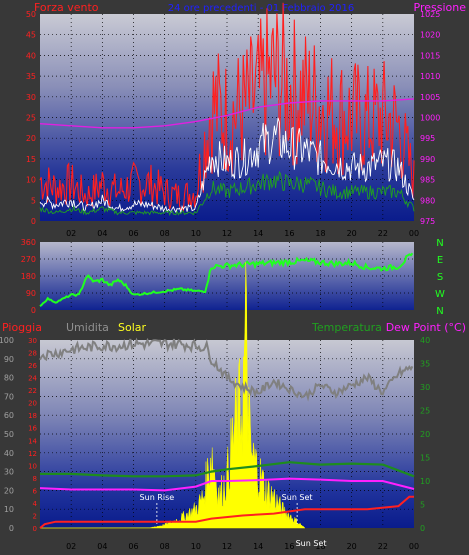 The width and height of the screenshot is (469, 555). What do you see at coordinates (32, 454) in the screenshot?
I see `y-rain-tick-label: 12` at bounding box center [32, 454].